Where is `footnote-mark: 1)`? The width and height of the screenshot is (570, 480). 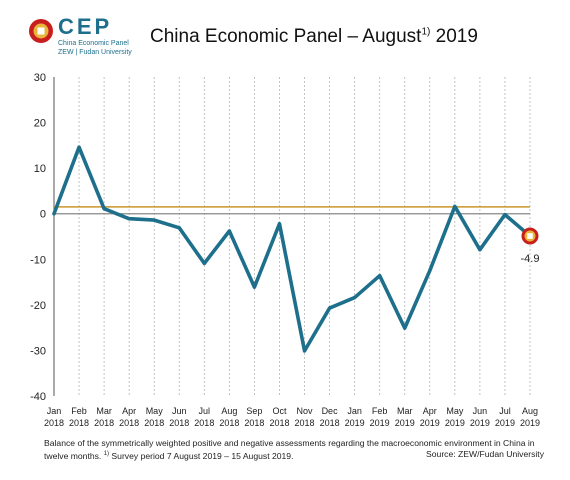
footnote-mark: 1) is located at coordinates (106, 454).